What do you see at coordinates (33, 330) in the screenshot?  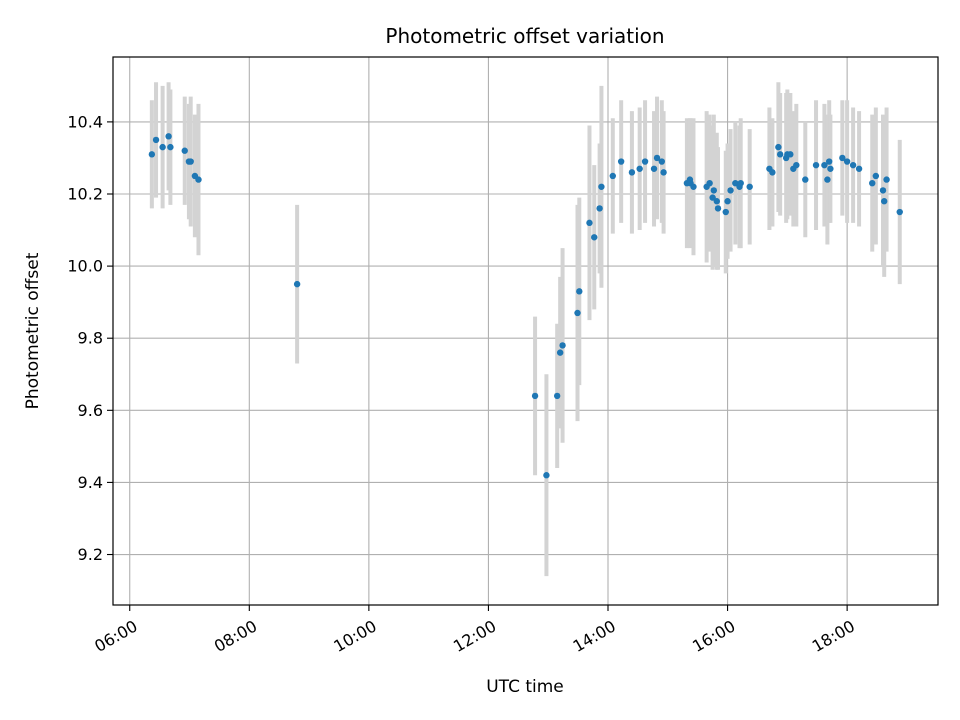 I see `y-axis-label: Photometric offset` at bounding box center [33, 330].